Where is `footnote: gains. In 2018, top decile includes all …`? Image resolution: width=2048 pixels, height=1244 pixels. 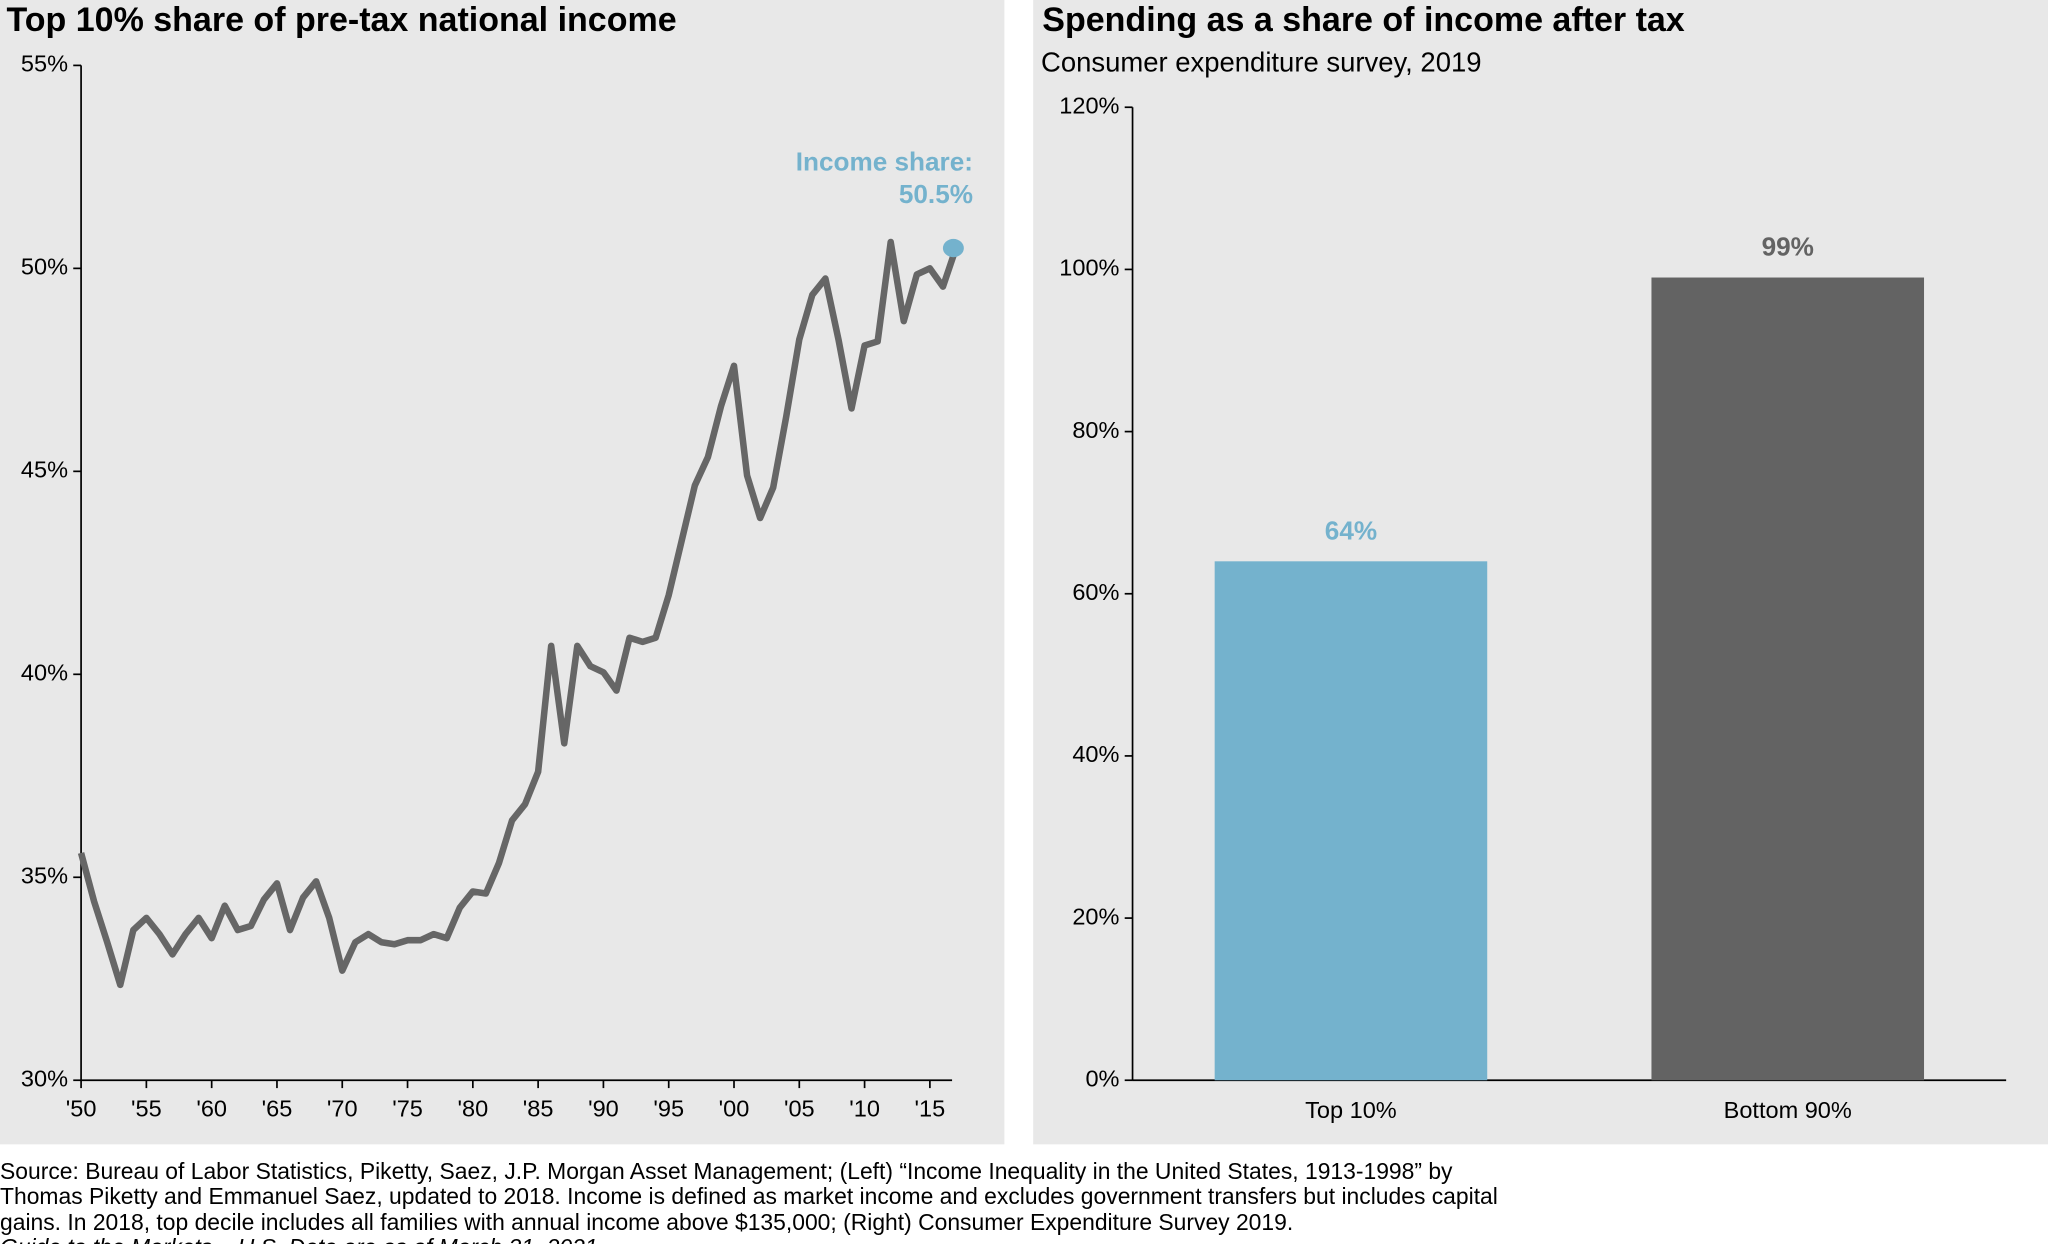 footnote: gains. In 2018, top decile includes all … is located at coordinates (646, 1222).